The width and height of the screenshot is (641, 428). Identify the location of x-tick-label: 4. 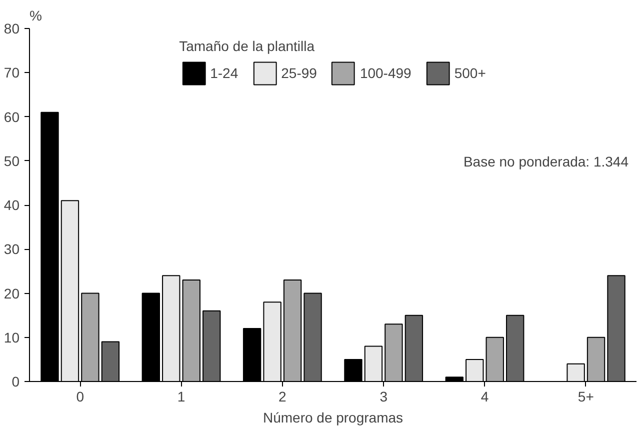
(484, 396).